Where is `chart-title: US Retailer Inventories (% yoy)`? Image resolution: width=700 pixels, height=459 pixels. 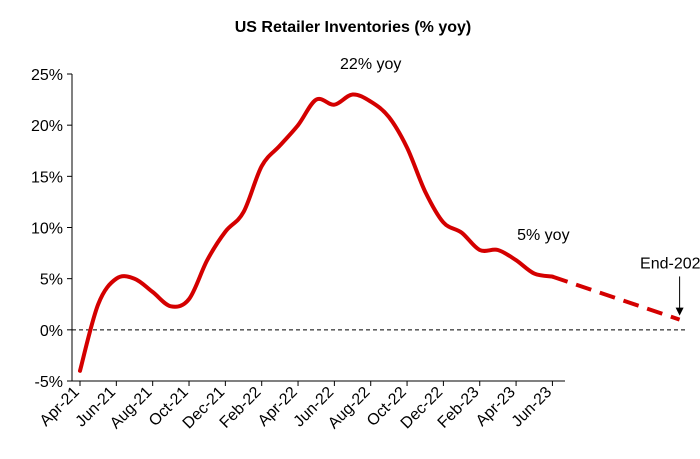 chart-title: US Retailer Inventories (% yoy) is located at coordinates (353, 27).